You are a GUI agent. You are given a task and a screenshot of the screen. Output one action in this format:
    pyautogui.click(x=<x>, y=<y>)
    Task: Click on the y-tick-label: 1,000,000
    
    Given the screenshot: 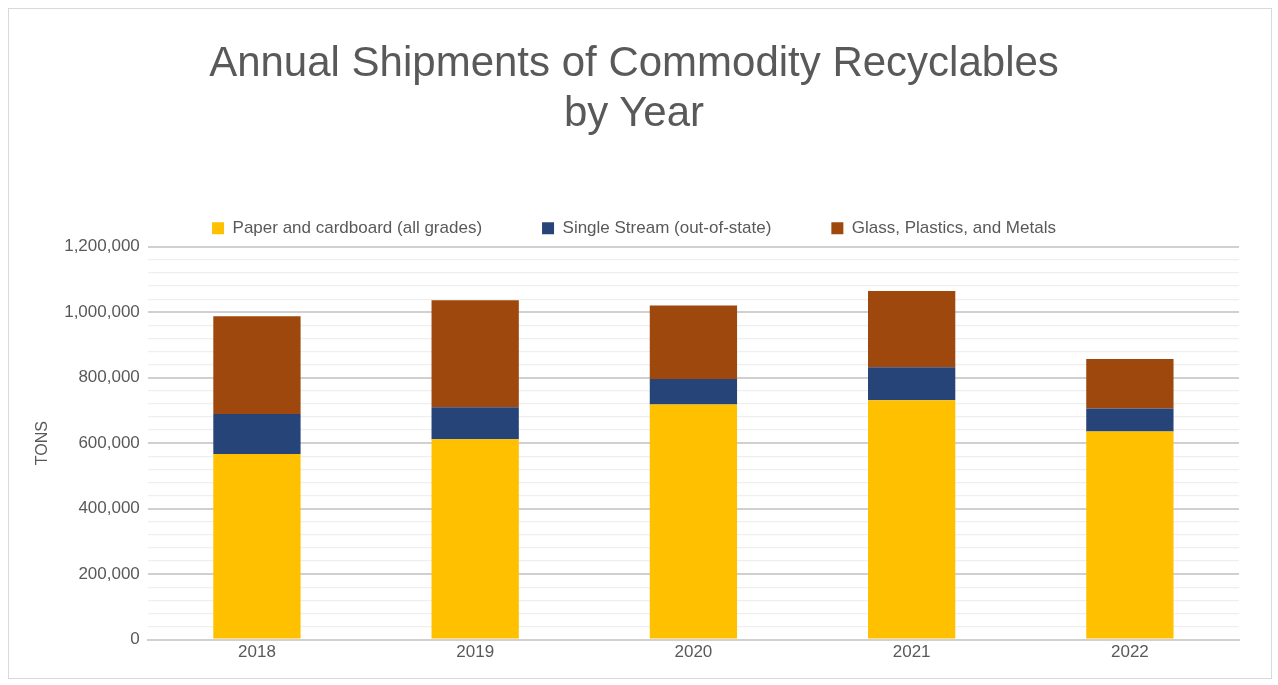 What is the action you would take?
    pyautogui.click(x=102, y=311)
    